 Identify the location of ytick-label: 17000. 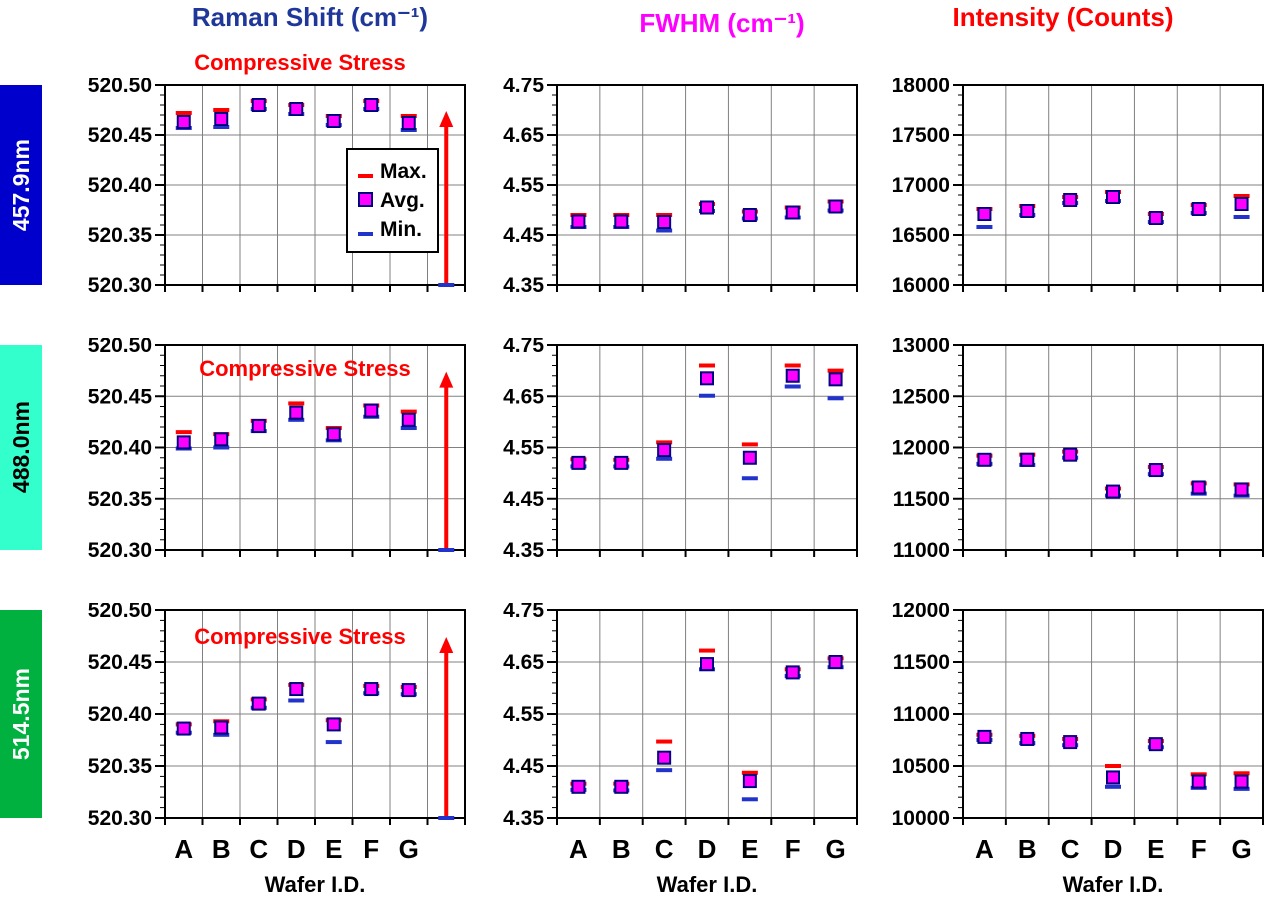
(921, 185).